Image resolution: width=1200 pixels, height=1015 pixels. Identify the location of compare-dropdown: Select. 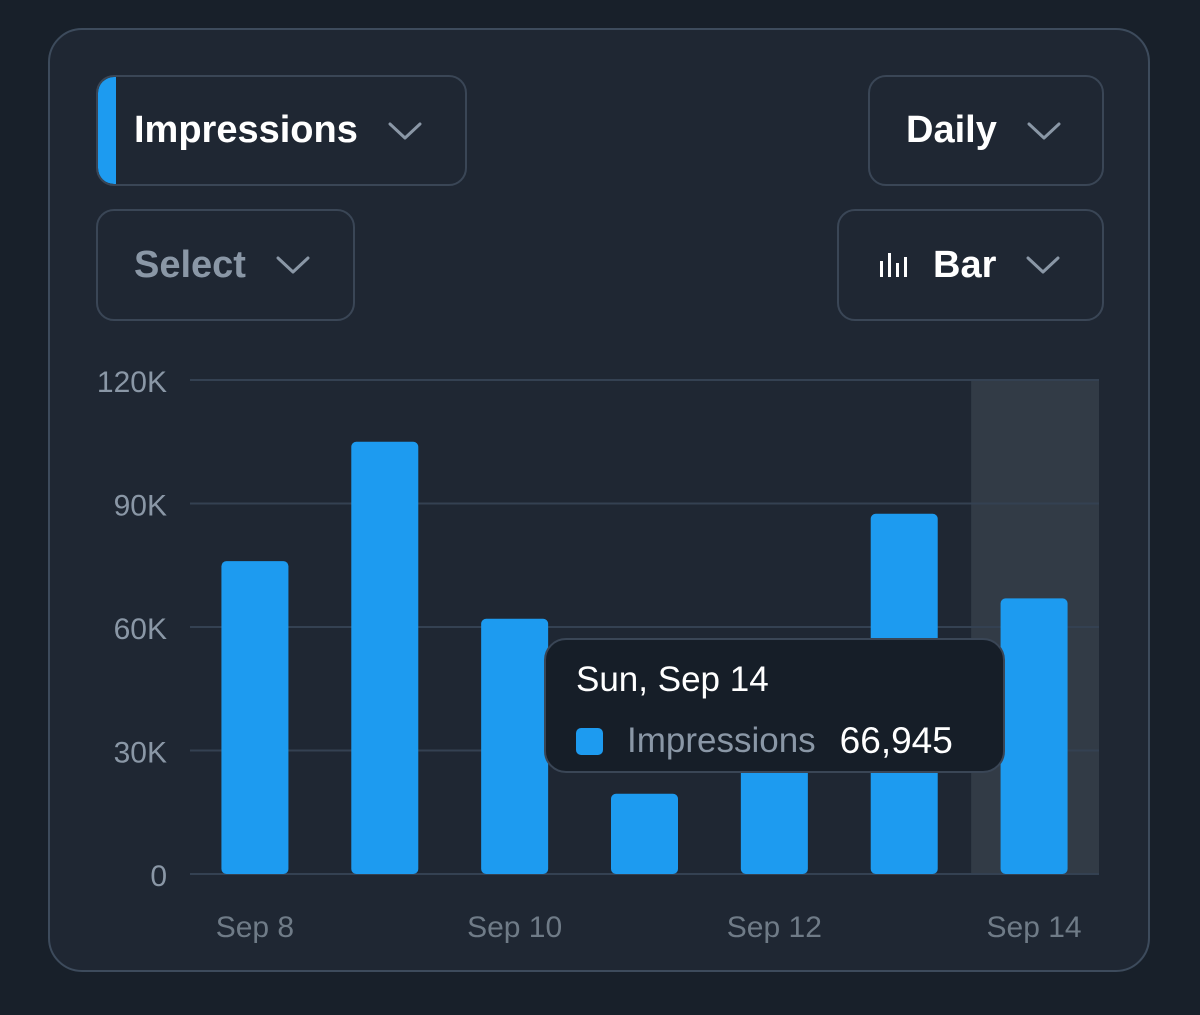
(225, 265).